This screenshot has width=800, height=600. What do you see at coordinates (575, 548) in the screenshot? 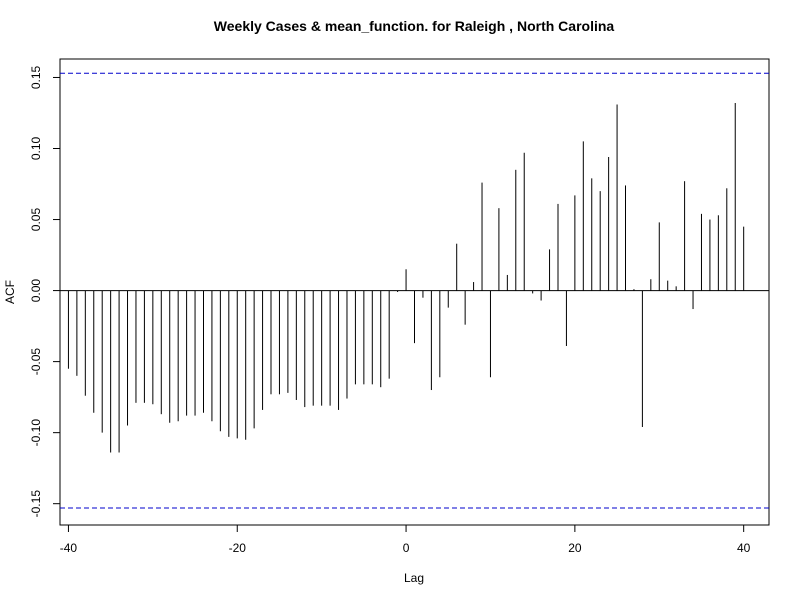
I see `x-tick-label: 20` at bounding box center [575, 548].